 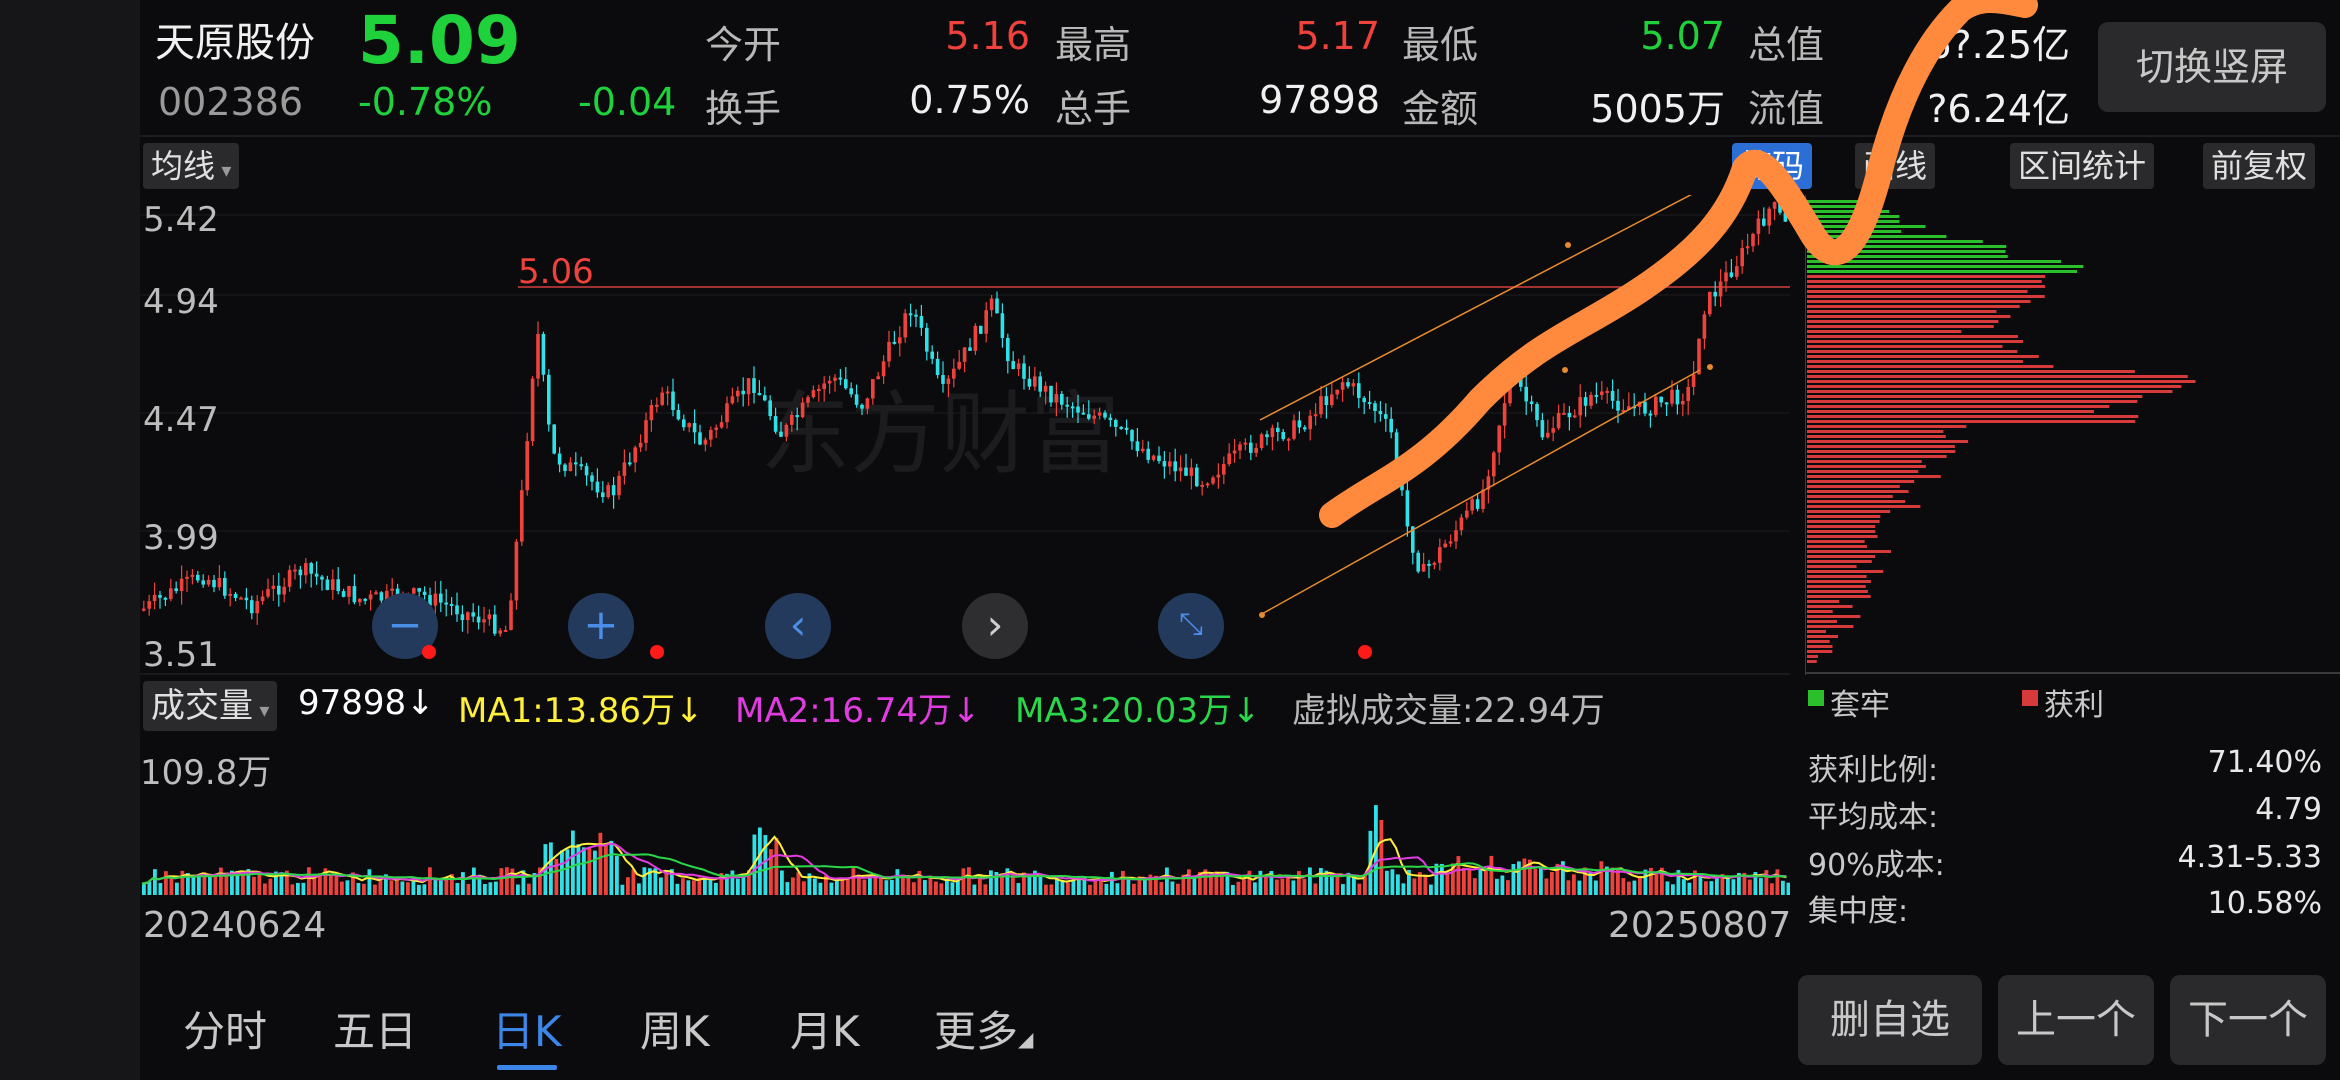 What do you see at coordinates (2259, 166) in the screenshot?
I see `forward-adjust-button: 前复权` at bounding box center [2259, 166].